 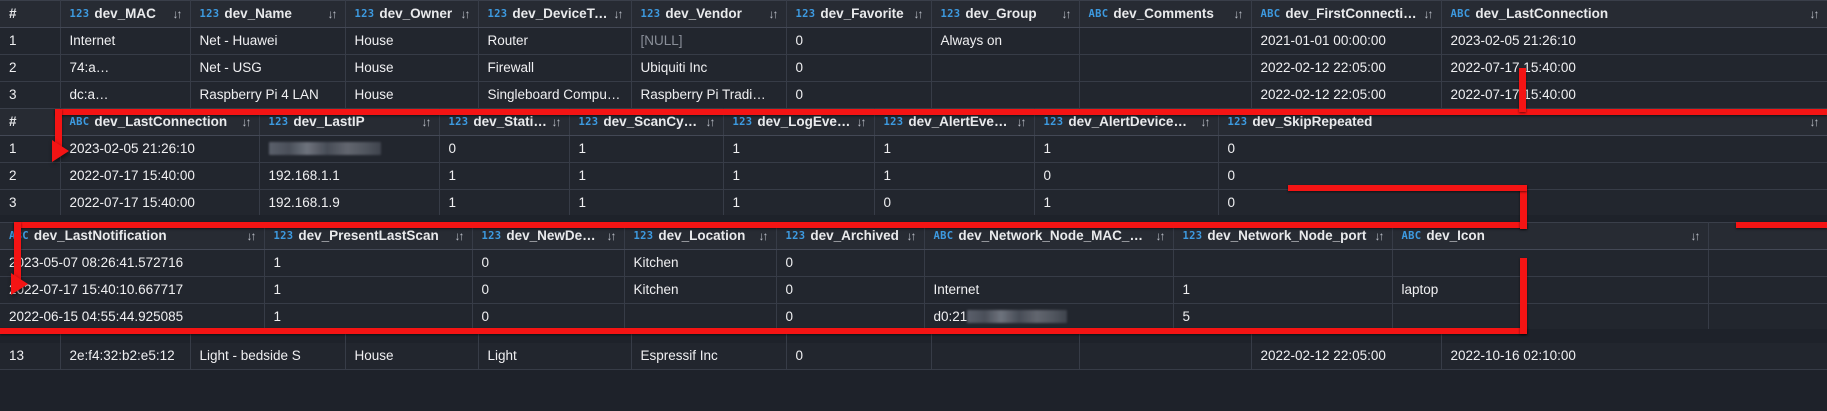 What do you see at coordinates (555, 356) in the screenshot?
I see `clipped-cell-4: Light` at bounding box center [555, 356].